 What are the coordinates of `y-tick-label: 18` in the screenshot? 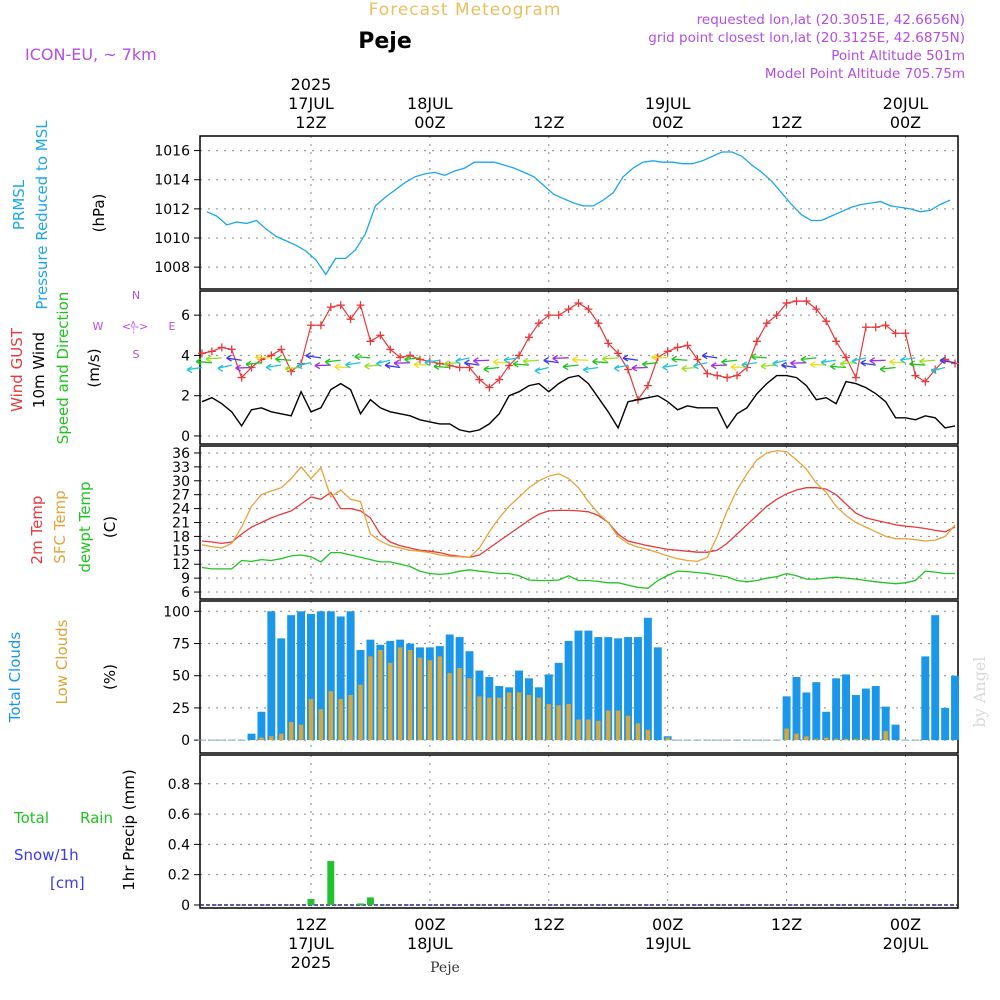 It's located at (181, 537).